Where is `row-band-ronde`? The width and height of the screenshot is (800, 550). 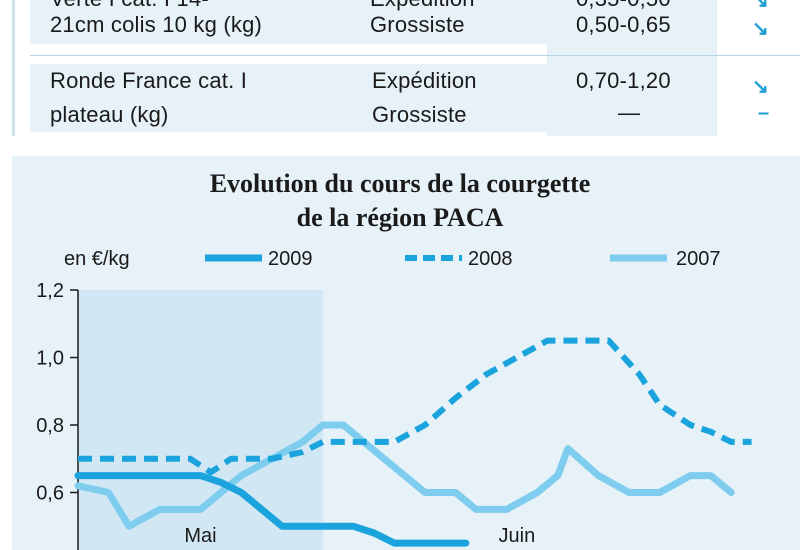 row-band-ronde is located at coordinates (289, 98).